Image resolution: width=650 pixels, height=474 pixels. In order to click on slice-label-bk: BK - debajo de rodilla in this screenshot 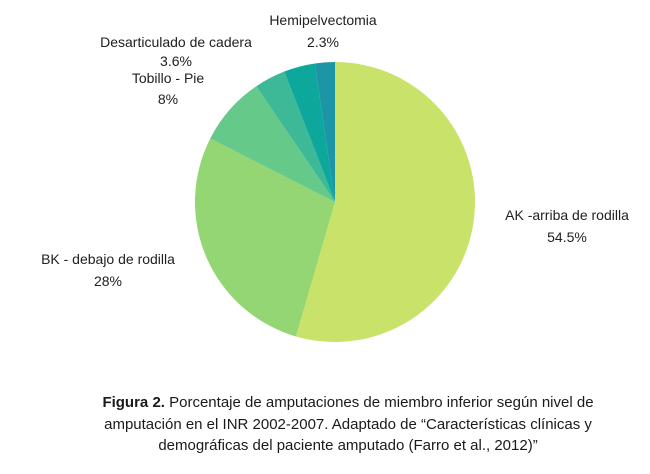, I will do `click(108, 259)`.